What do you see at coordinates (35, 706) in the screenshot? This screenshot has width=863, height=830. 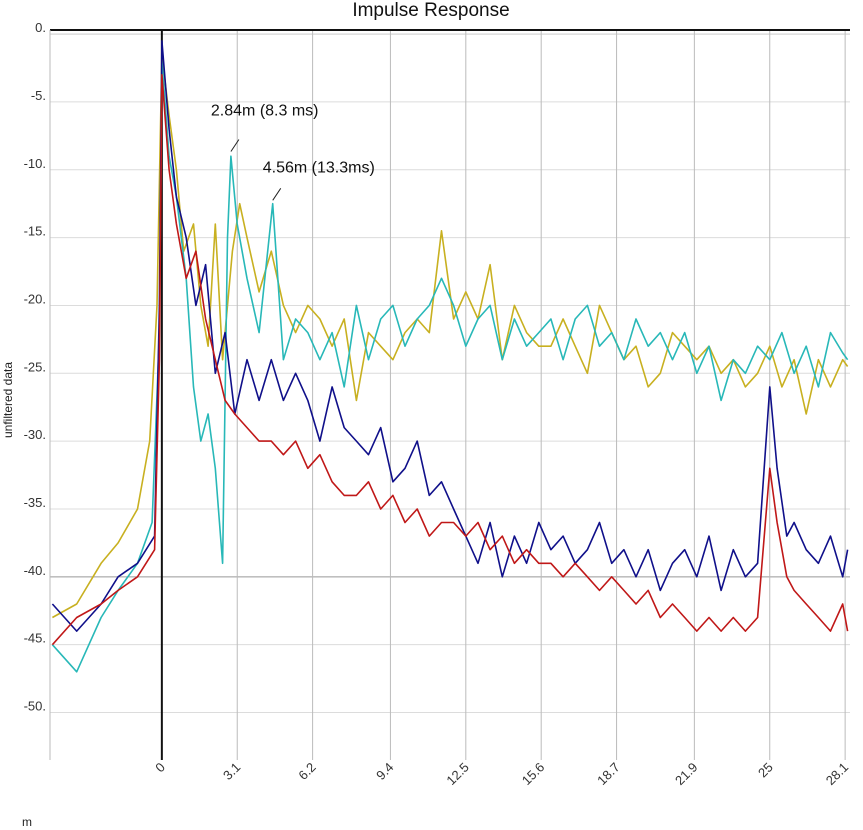 I see `y-tick-label: -50.` at bounding box center [35, 706].